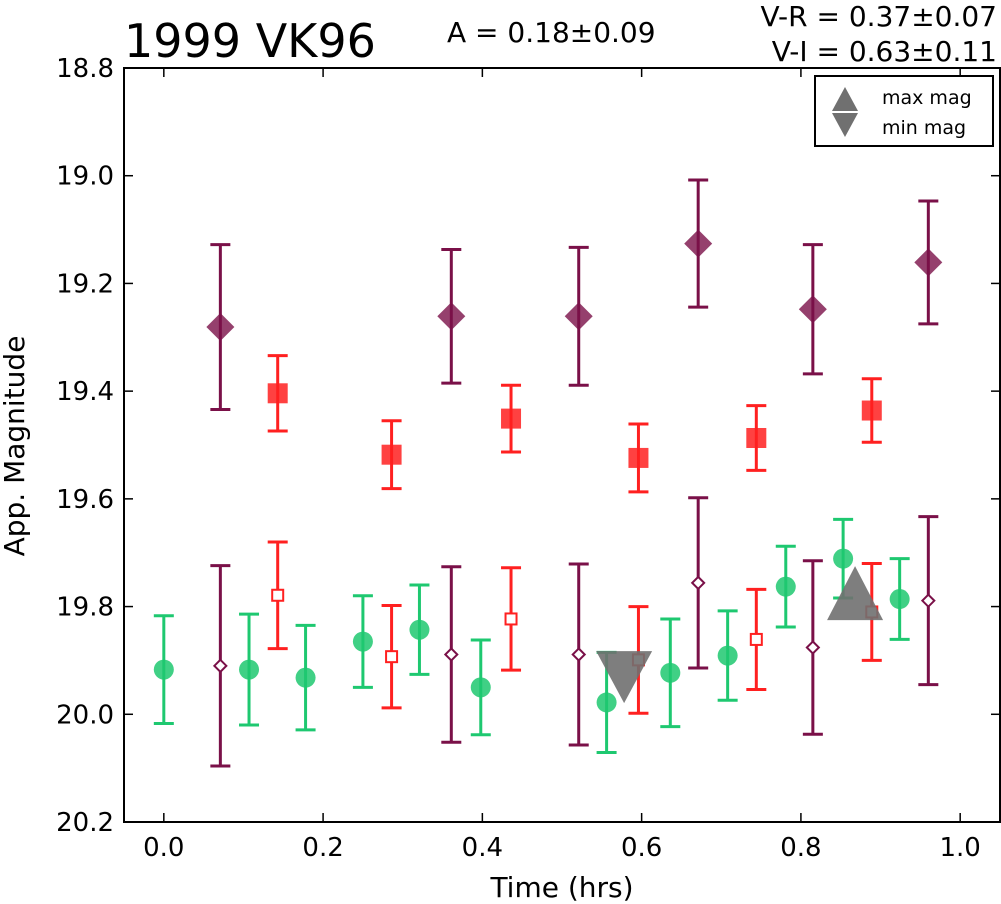 The width and height of the screenshot is (1001, 904). Describe the element at coordinates (845, 125) in the screenshot. I see `legend-min-mag-triangle-icon` at that location.